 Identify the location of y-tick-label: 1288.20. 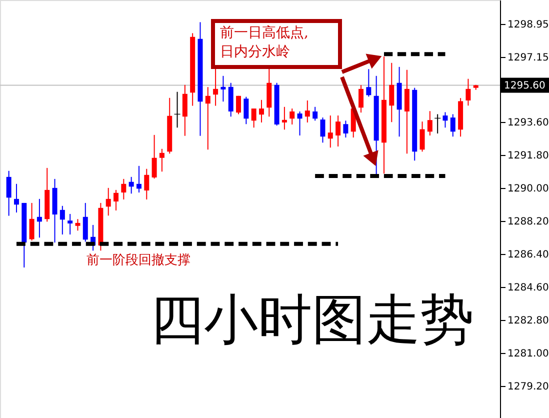
(528, 222).